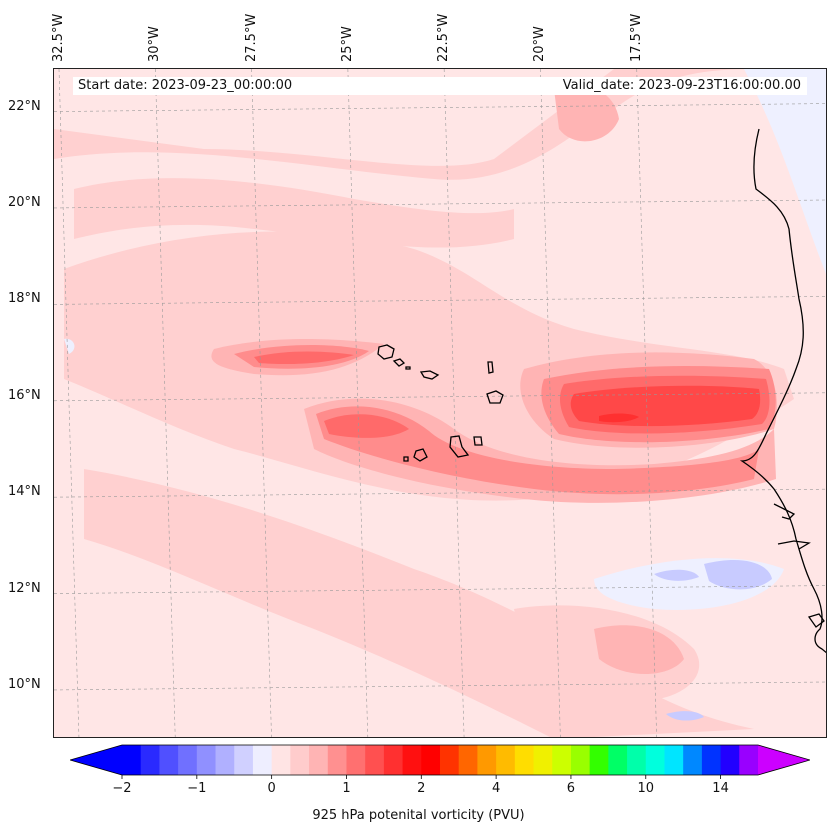  I want to click on field-contour-light, so click(294, 213).